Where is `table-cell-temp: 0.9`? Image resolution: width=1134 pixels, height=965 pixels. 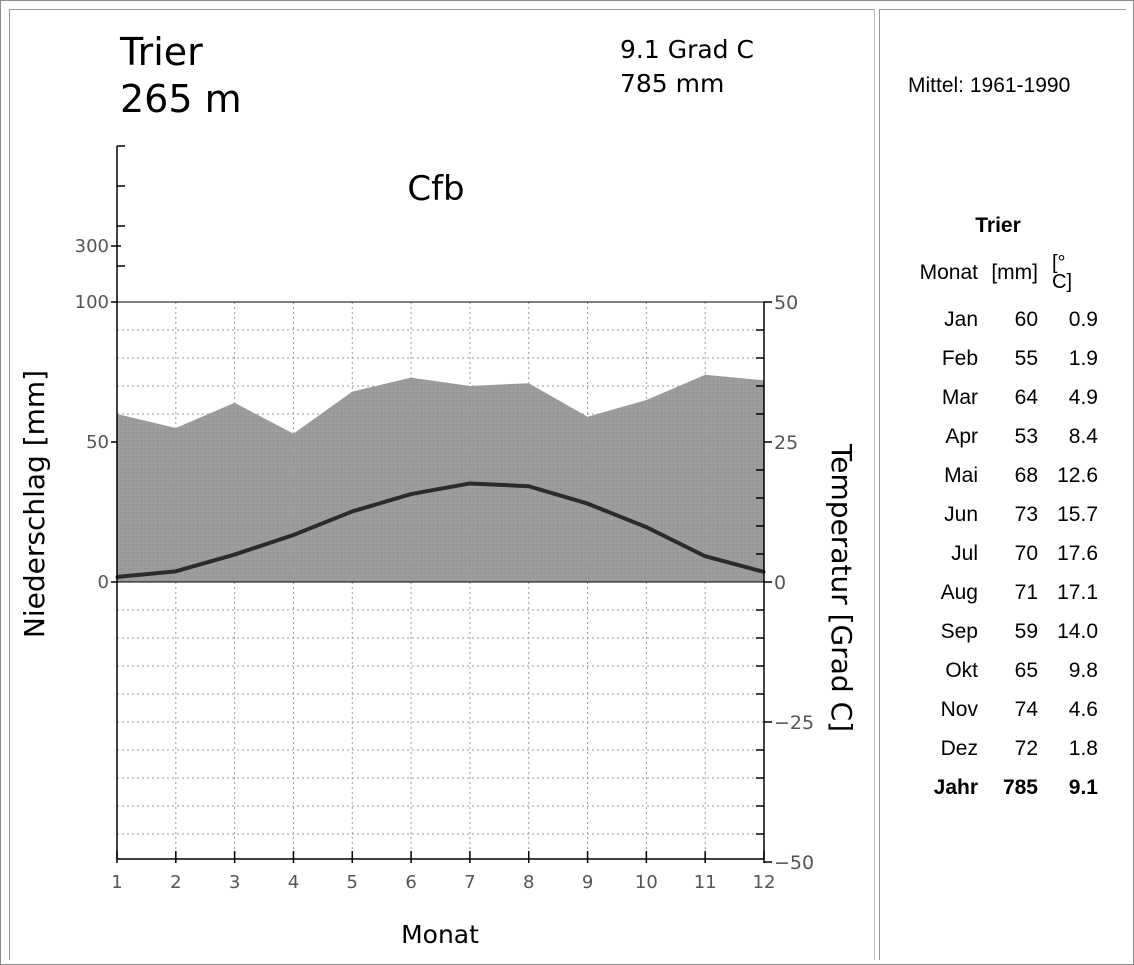 table-cell-temp: 0.9 is located at coordinates (1083, 319).